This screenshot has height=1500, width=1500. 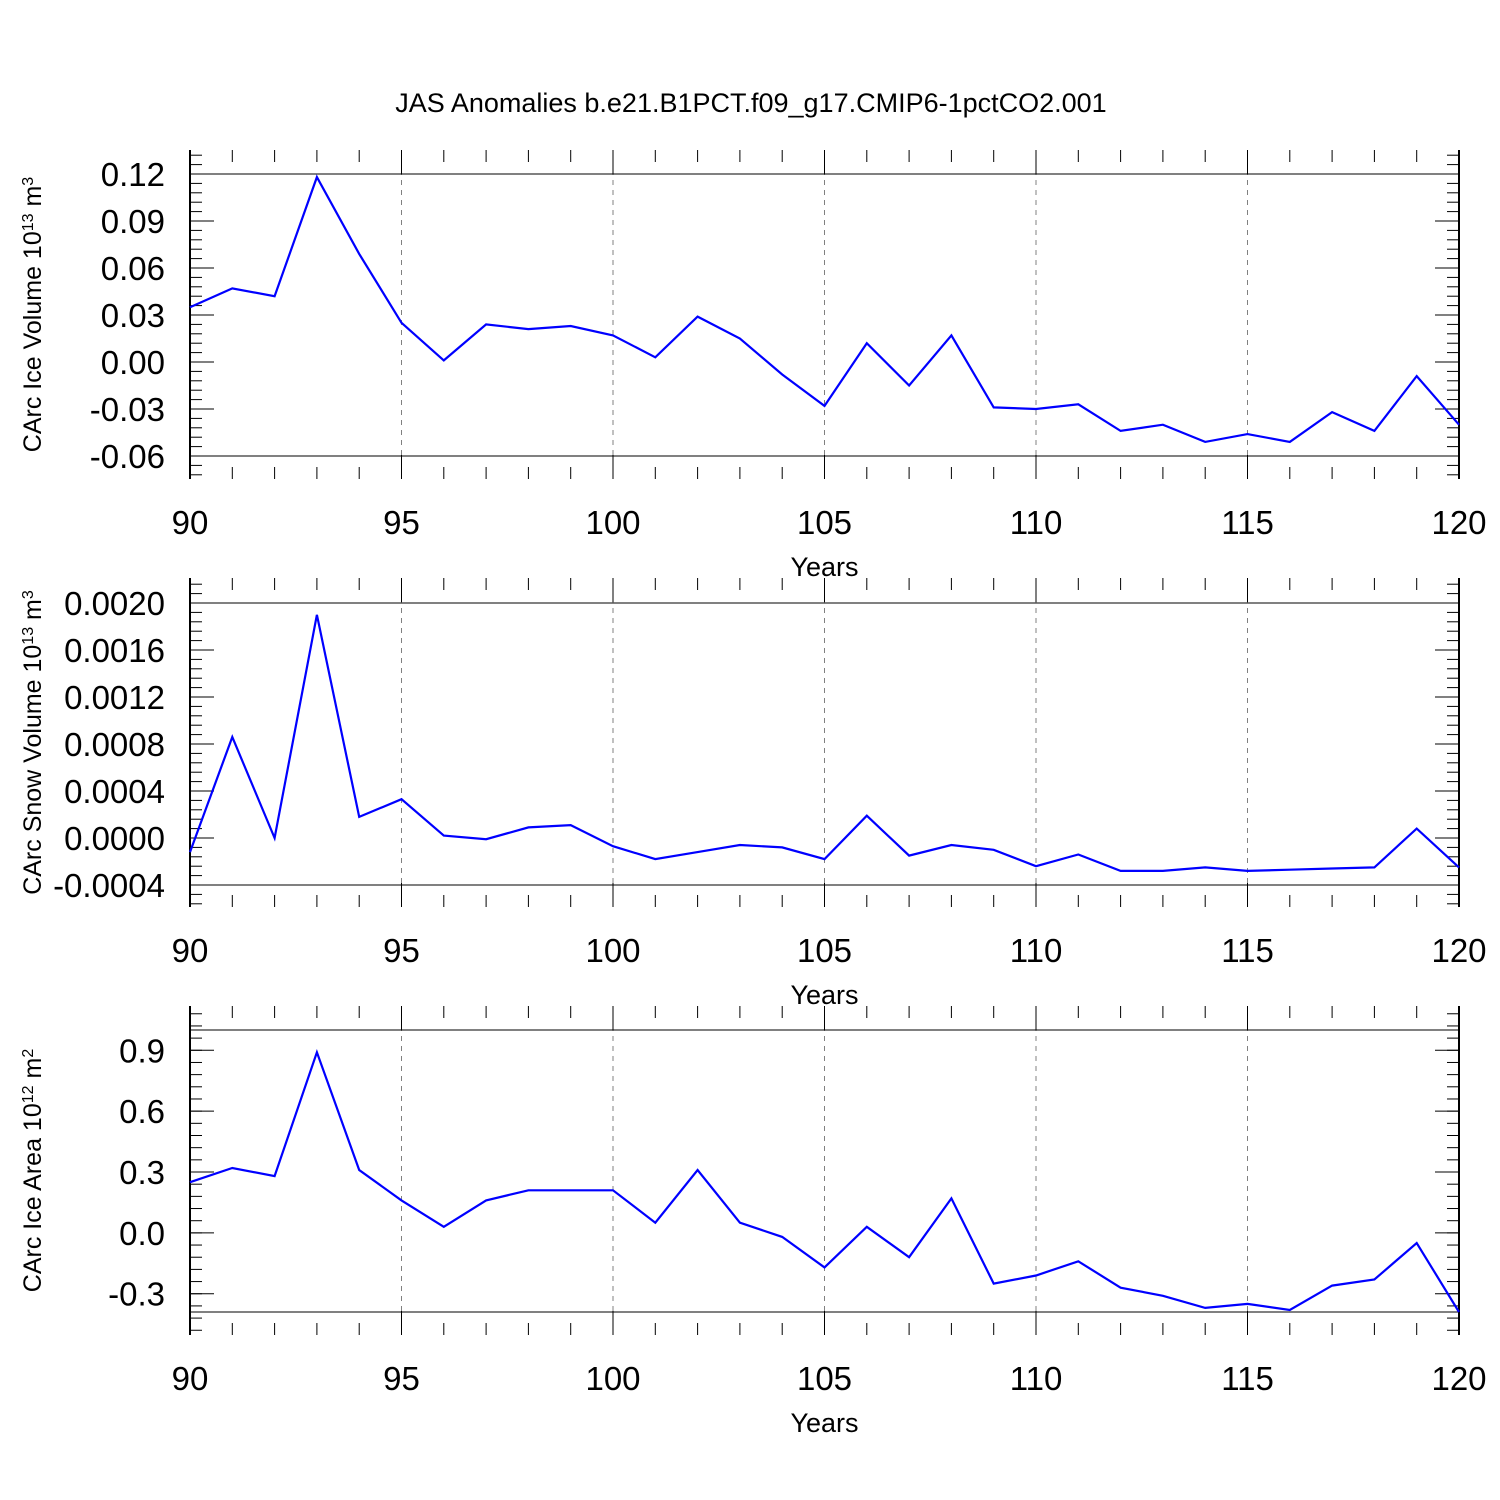 What do you see at coordinates (612, 1378) in the screenshot?
I see `x-tick-label: 100` at bounding box center [612, 1378].